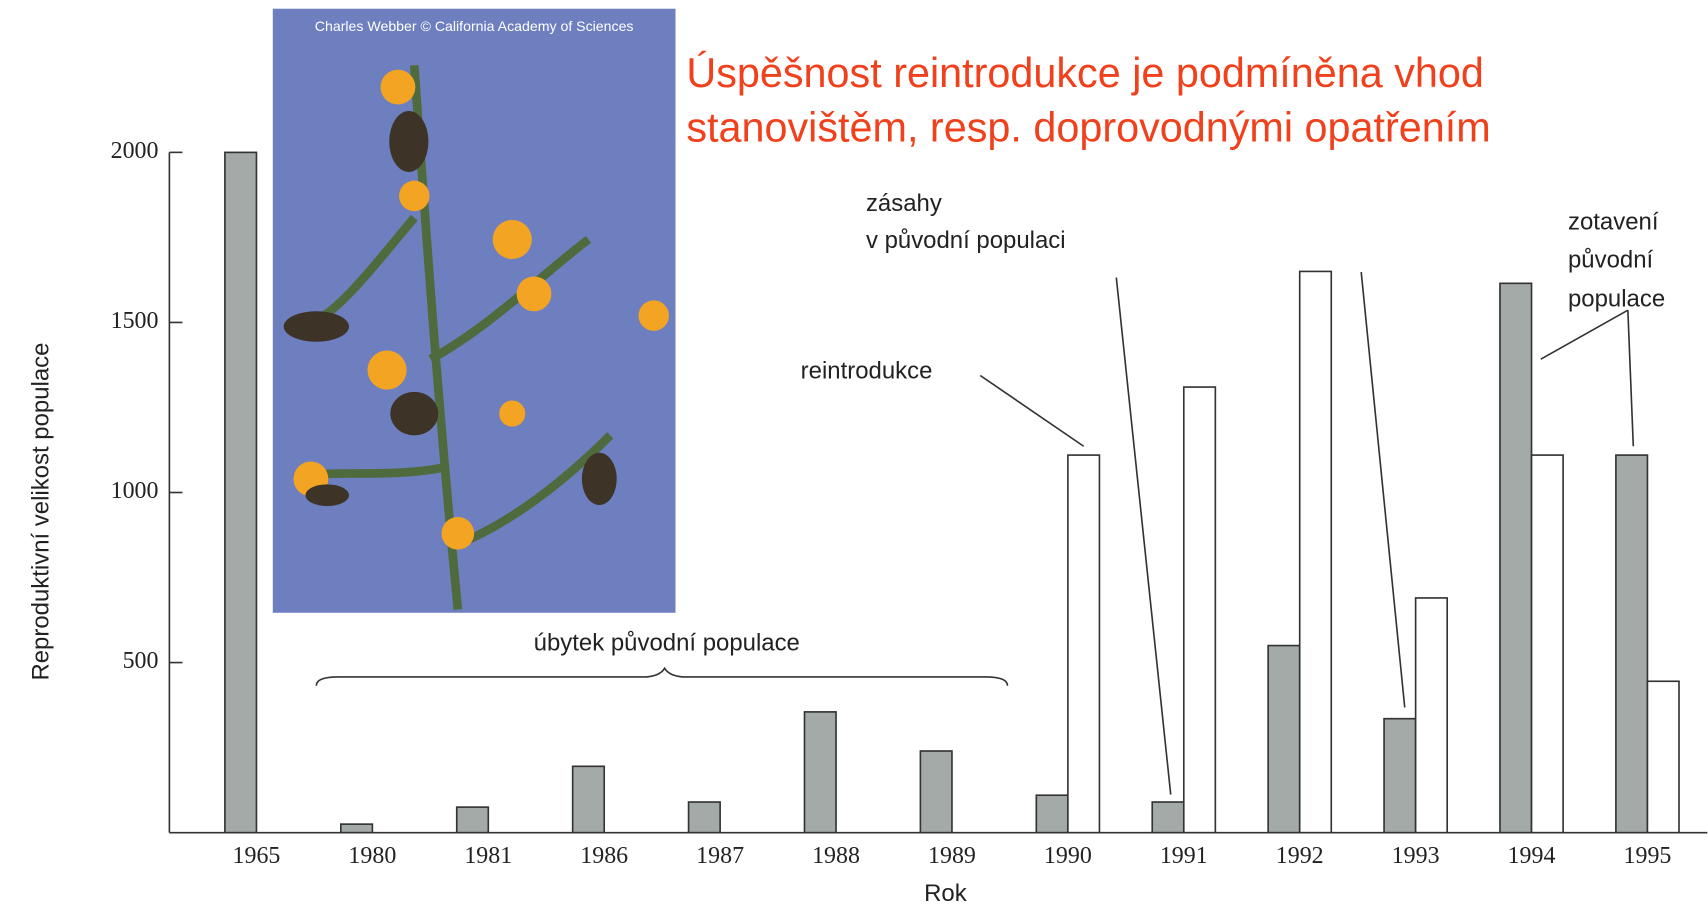  I want to click on annotation: zotavení, so click(1613, 221).